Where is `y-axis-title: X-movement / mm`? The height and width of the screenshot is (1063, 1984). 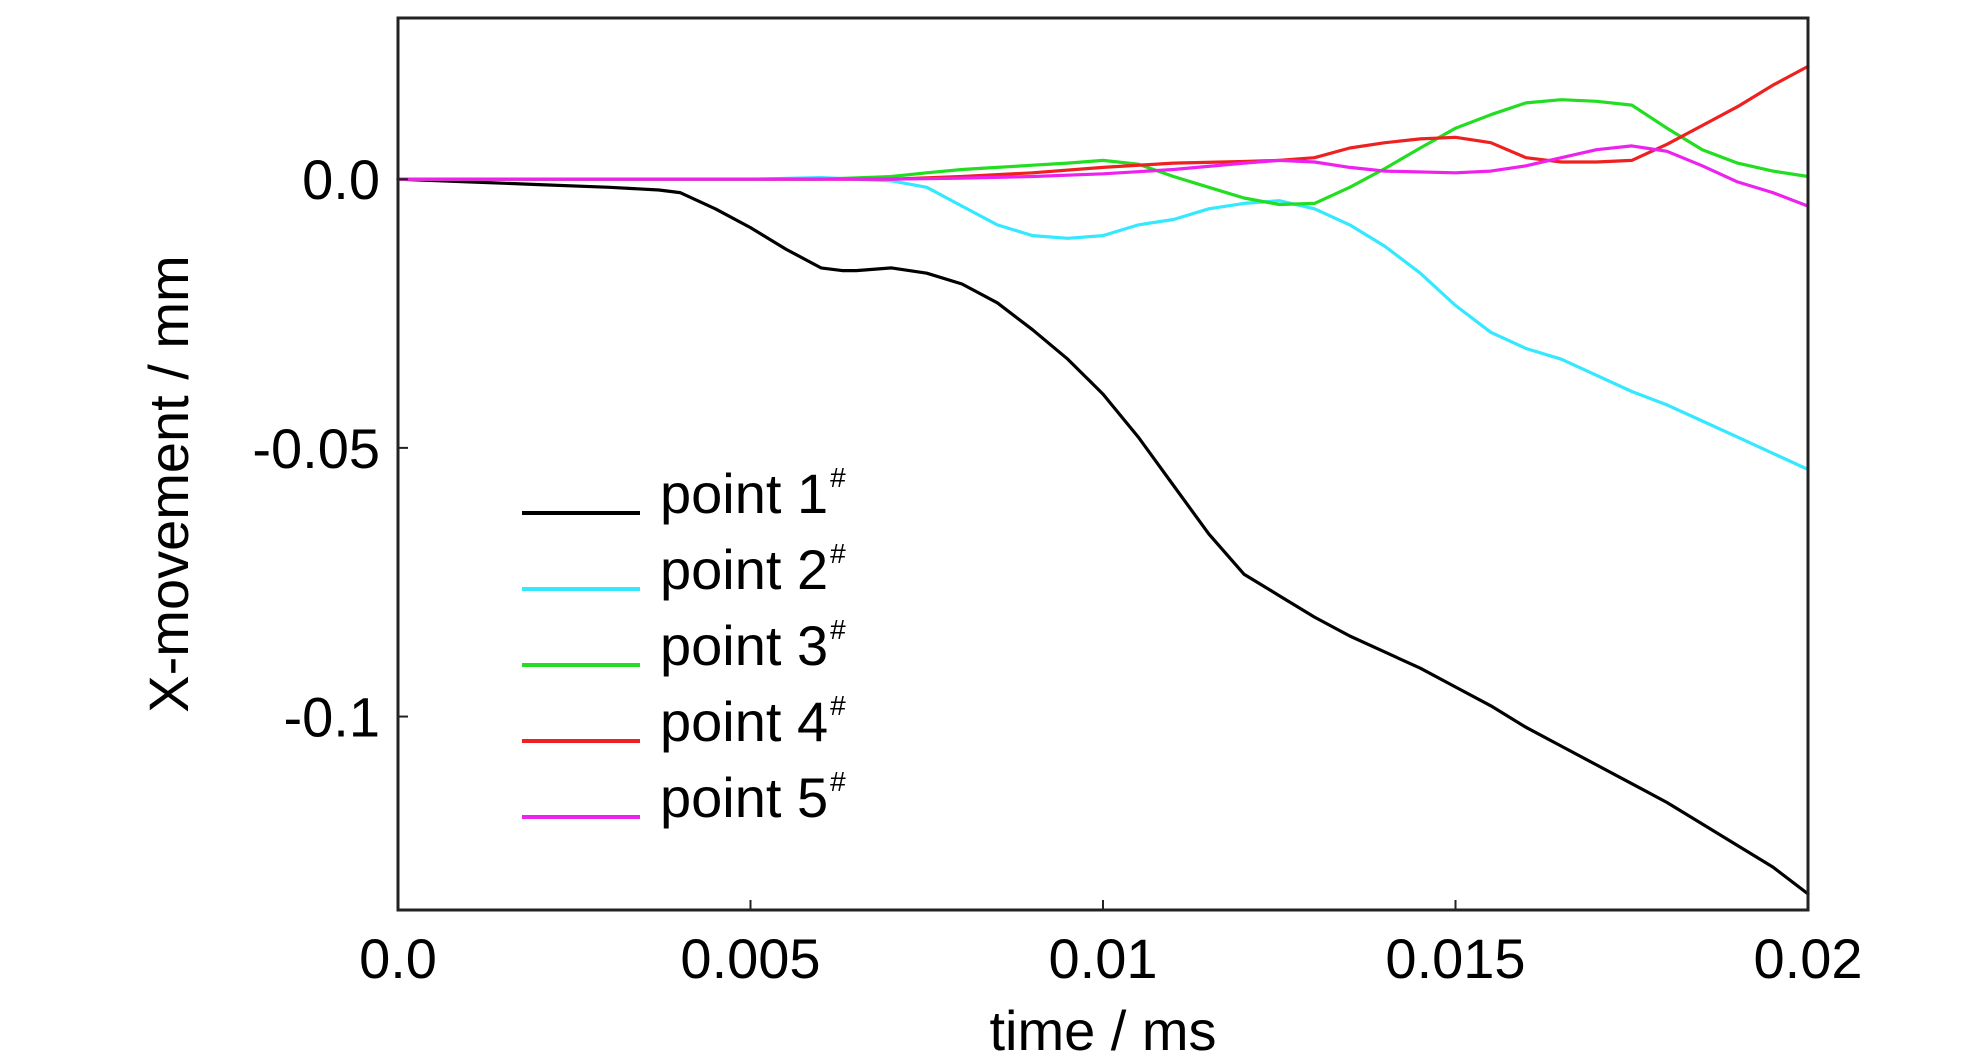 y-axis-title: X-movement / mm is located at coordinates (168, 483).